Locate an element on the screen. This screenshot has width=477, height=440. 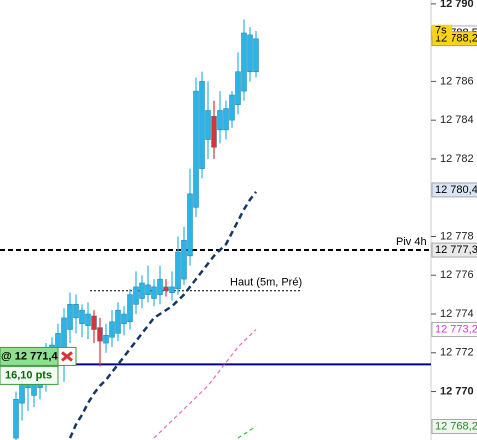
price-tag-label: 12 773,2 is located at coordinates (456, 329).